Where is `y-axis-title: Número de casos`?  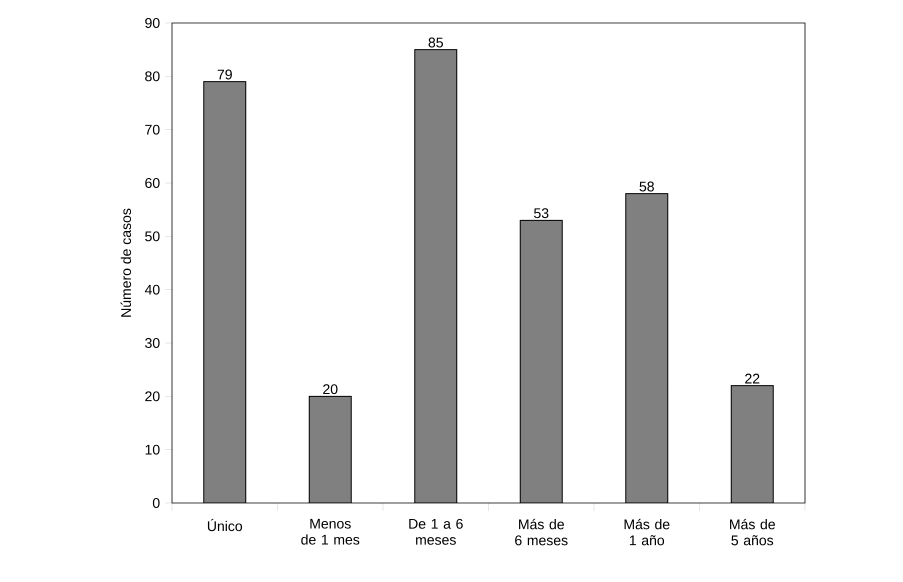
y-axis-title: Número de casos is located at coordinates (126, 262).